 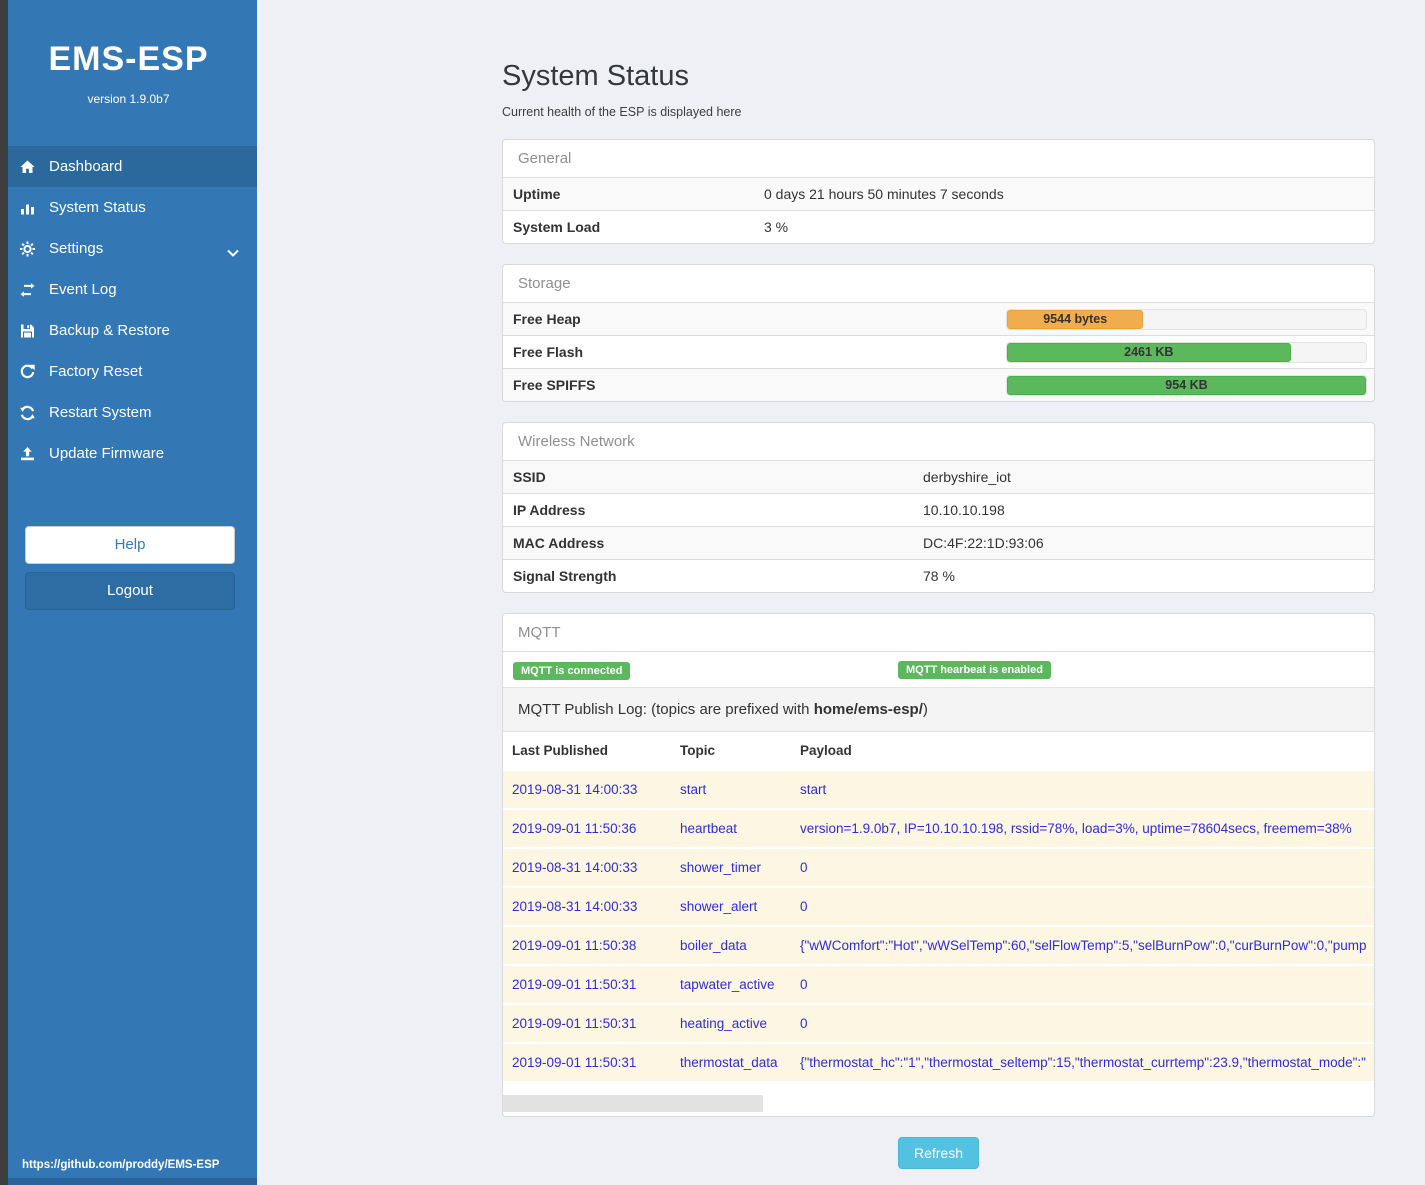 What do you see at coordinates (27, 290) in the screenshot?
I see `exchange-icon` at bounding box center [27, 290].